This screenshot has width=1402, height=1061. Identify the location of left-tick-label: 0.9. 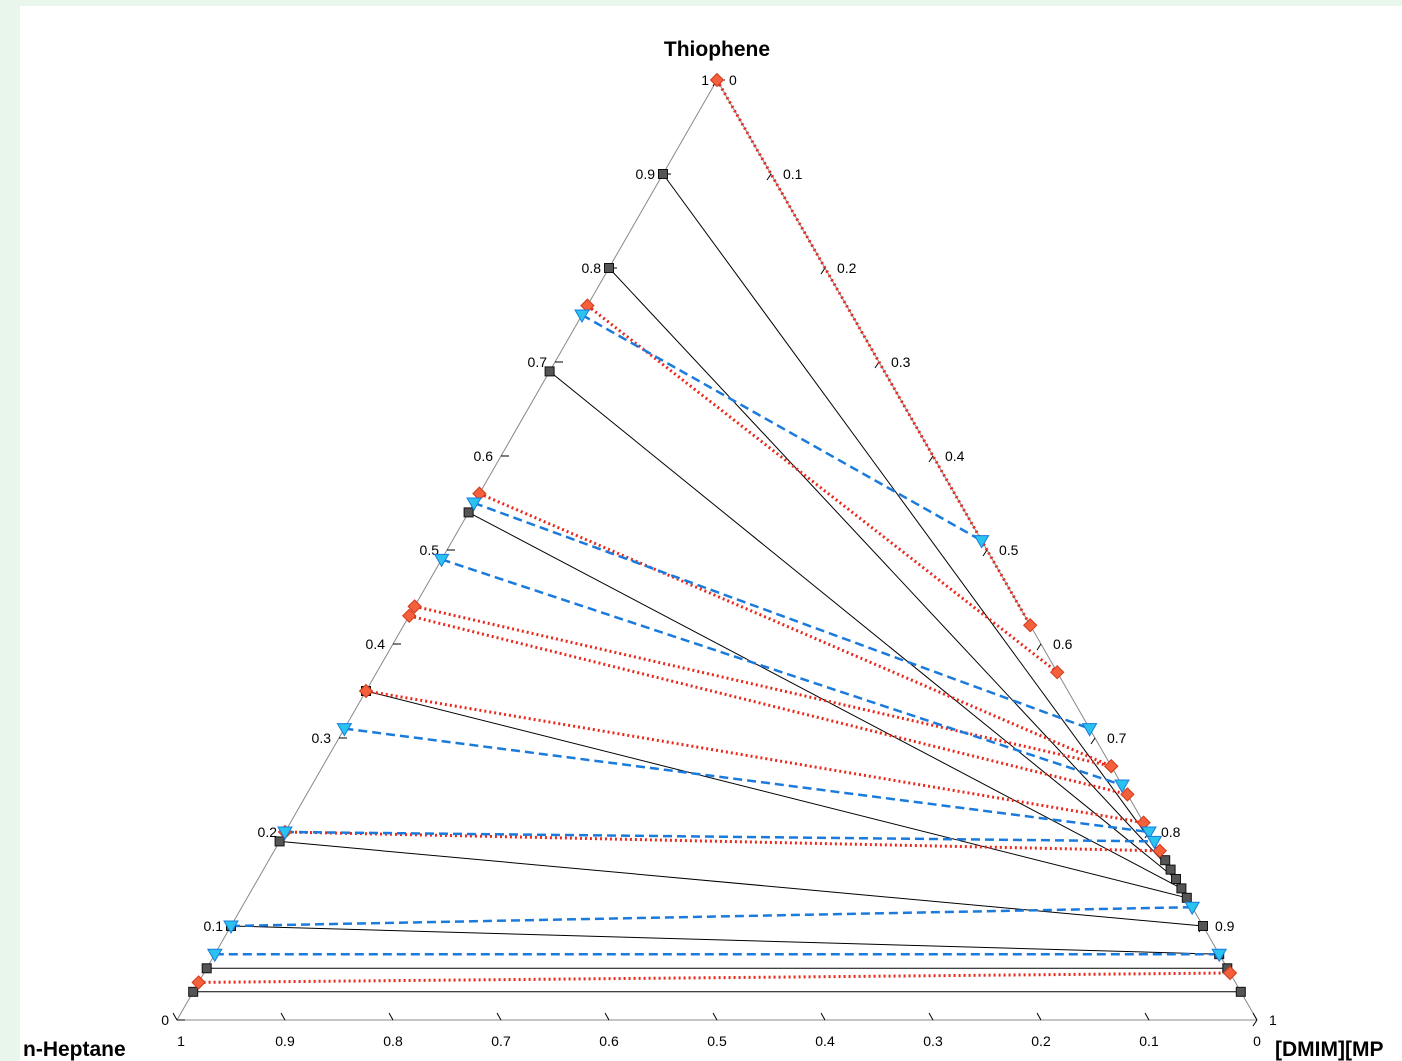
(646, 174).